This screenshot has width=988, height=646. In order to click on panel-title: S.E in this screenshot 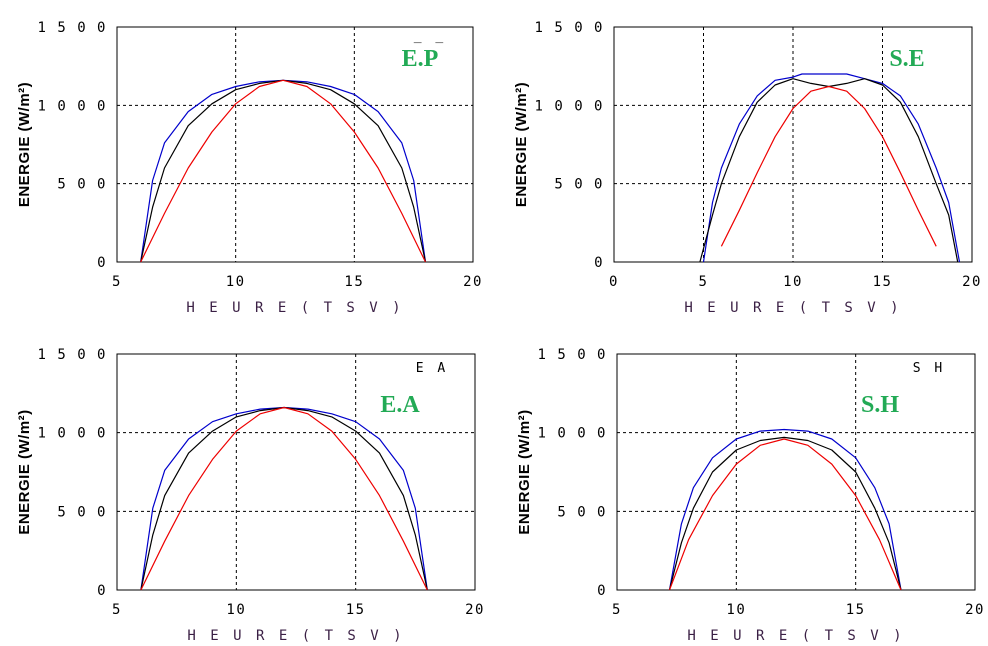, I will do `click(906, 59)`.